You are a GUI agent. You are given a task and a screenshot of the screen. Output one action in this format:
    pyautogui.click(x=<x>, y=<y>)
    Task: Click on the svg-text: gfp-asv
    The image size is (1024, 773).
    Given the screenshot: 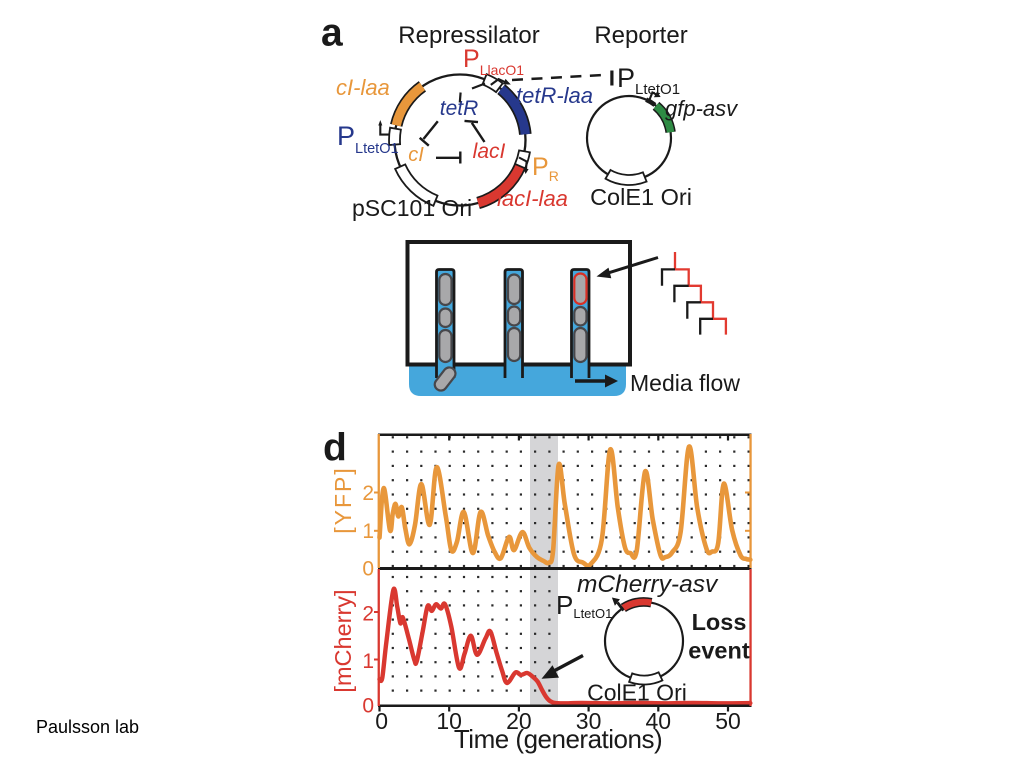 What is the action you would take?
    pyautogui.click(x=702, y=108)
    